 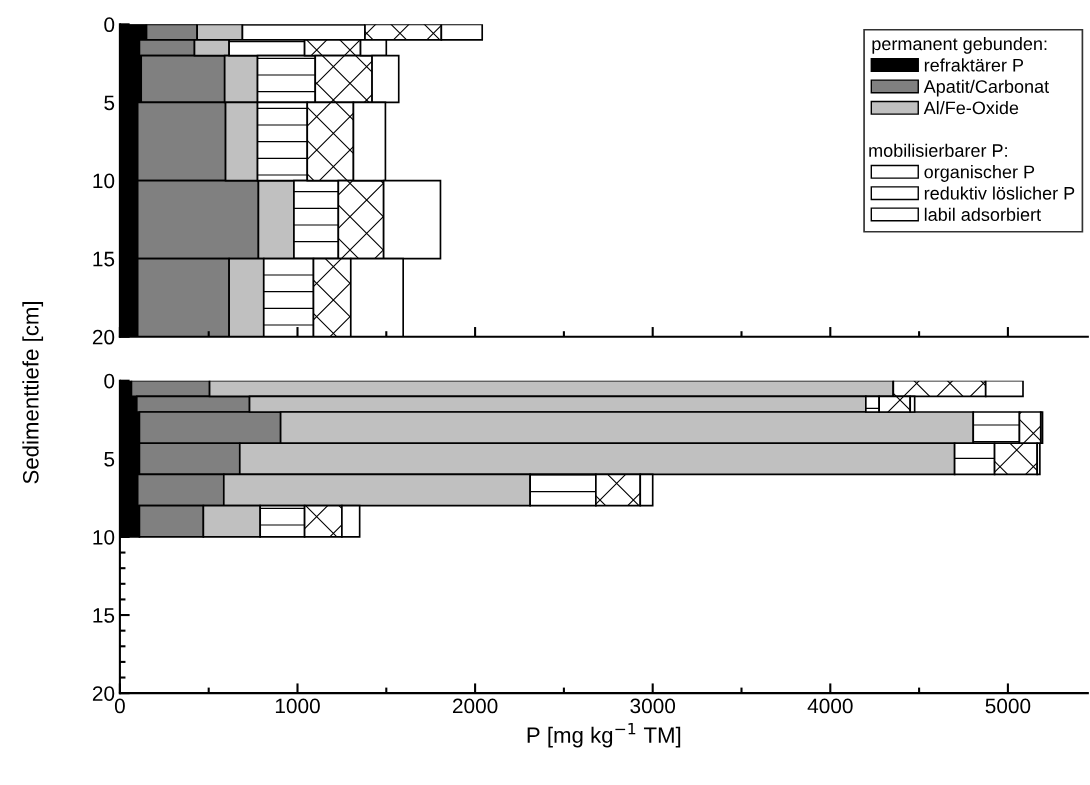 What do you see at coordinates (982, 214) in the screenshot?
I see `legend-label: labil adsorbiert` at bounding box center [982, 214].